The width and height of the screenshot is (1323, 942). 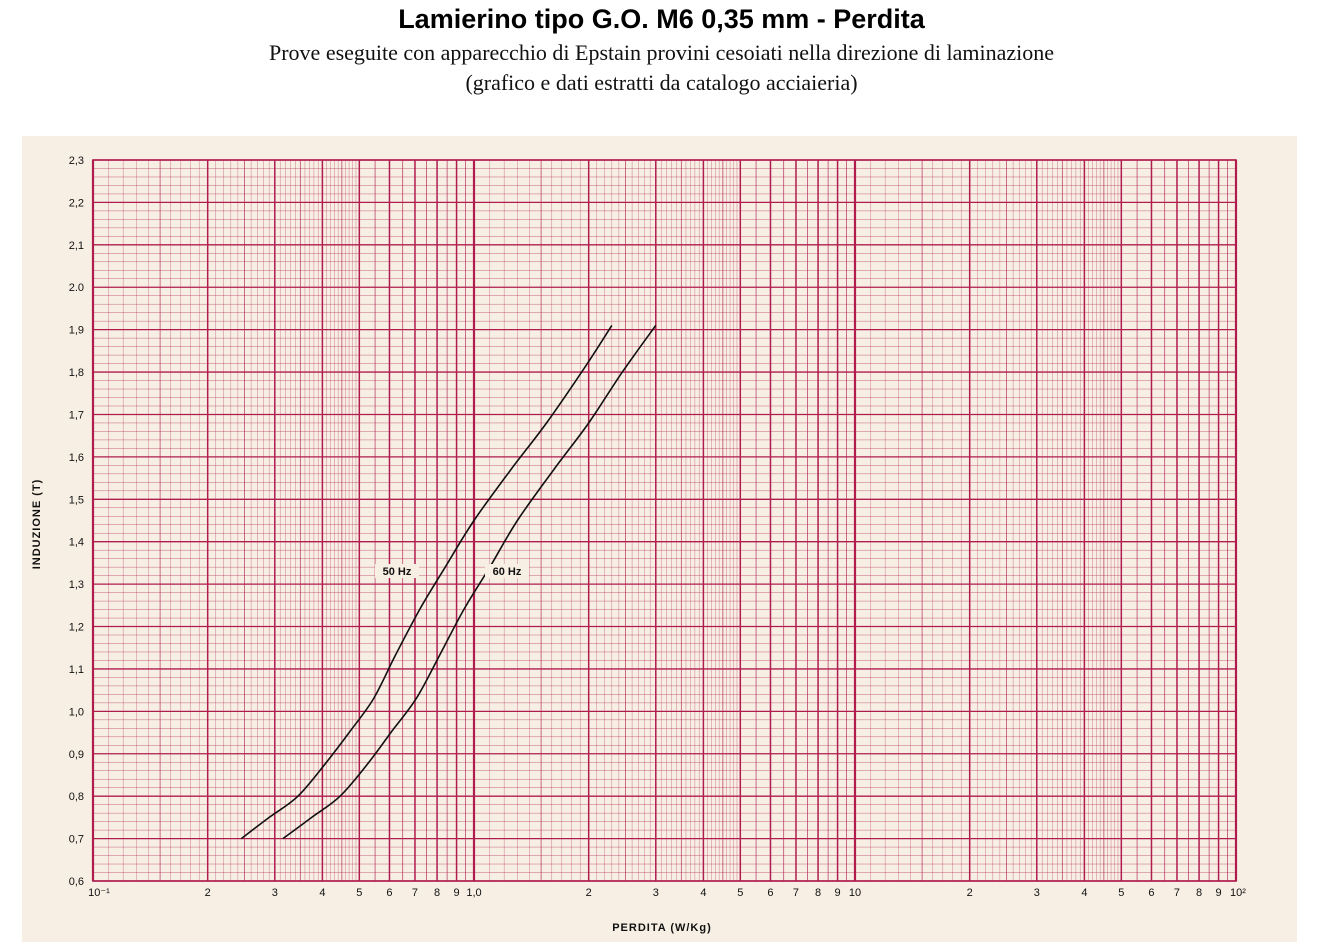 What do you see at coordinates (662, 928) in the screenshot?
I see `x-axis-label: PERDITA (W/Kg)` at bounding box center [662, 928].